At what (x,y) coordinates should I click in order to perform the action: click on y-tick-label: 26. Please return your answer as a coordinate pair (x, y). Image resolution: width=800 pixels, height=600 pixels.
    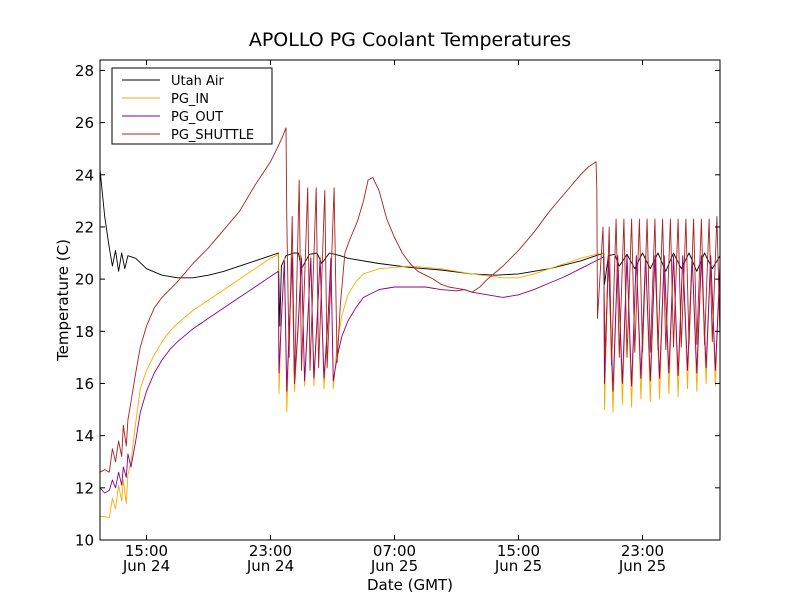
    Looking at the image, I should click on (84, 123).